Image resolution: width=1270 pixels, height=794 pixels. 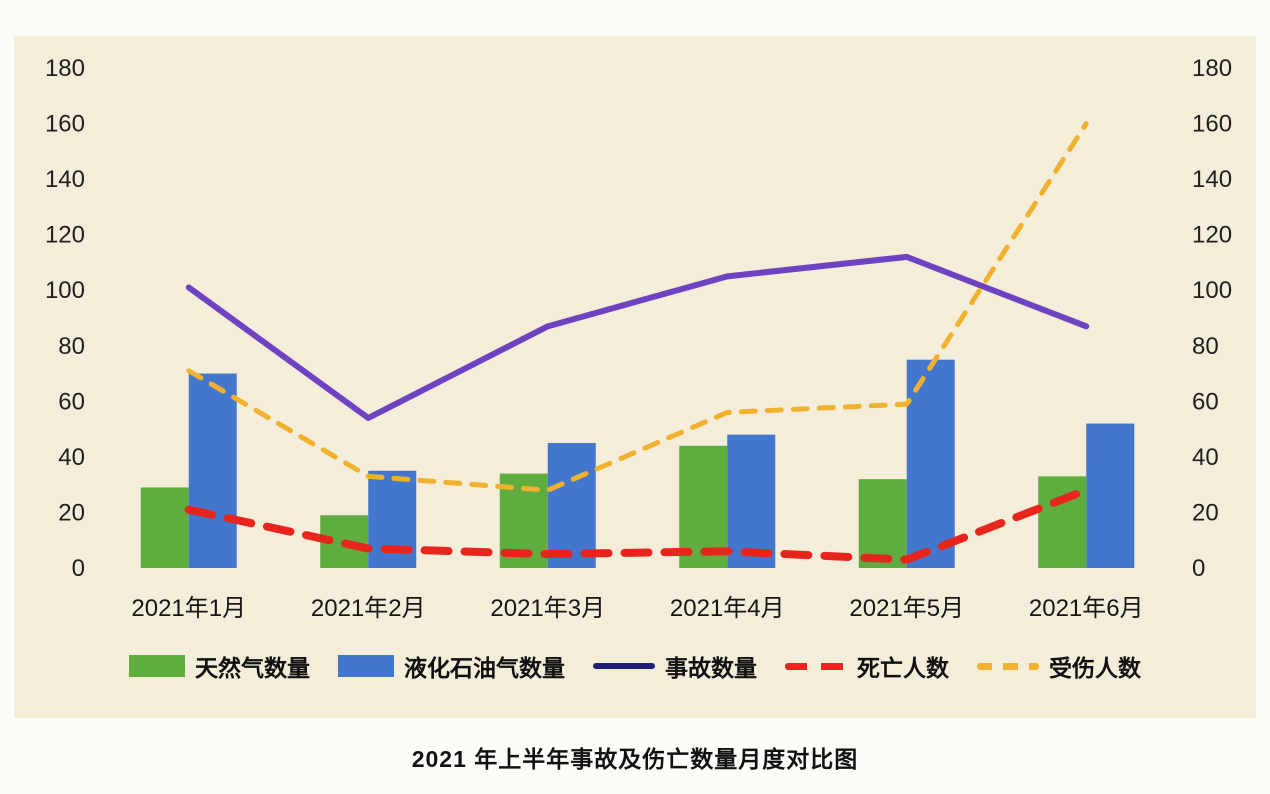 I want to click on legend-label-natural-gas: 天然气数量, so click(x=252, y=668).